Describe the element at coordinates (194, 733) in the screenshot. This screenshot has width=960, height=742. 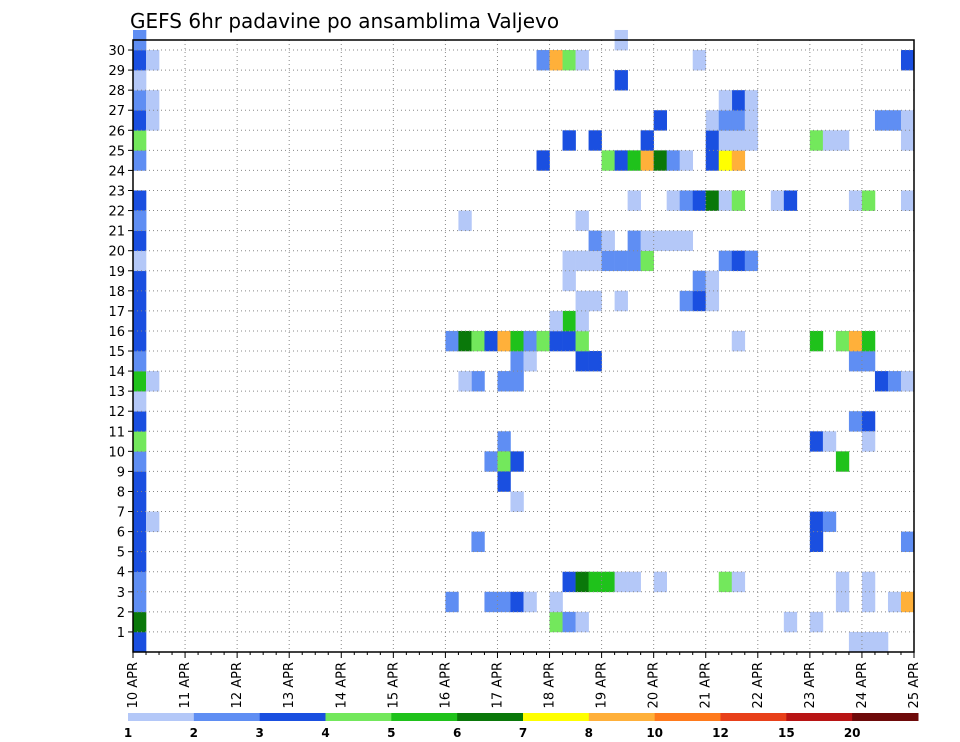
I see `legend-label: 2` at that location.